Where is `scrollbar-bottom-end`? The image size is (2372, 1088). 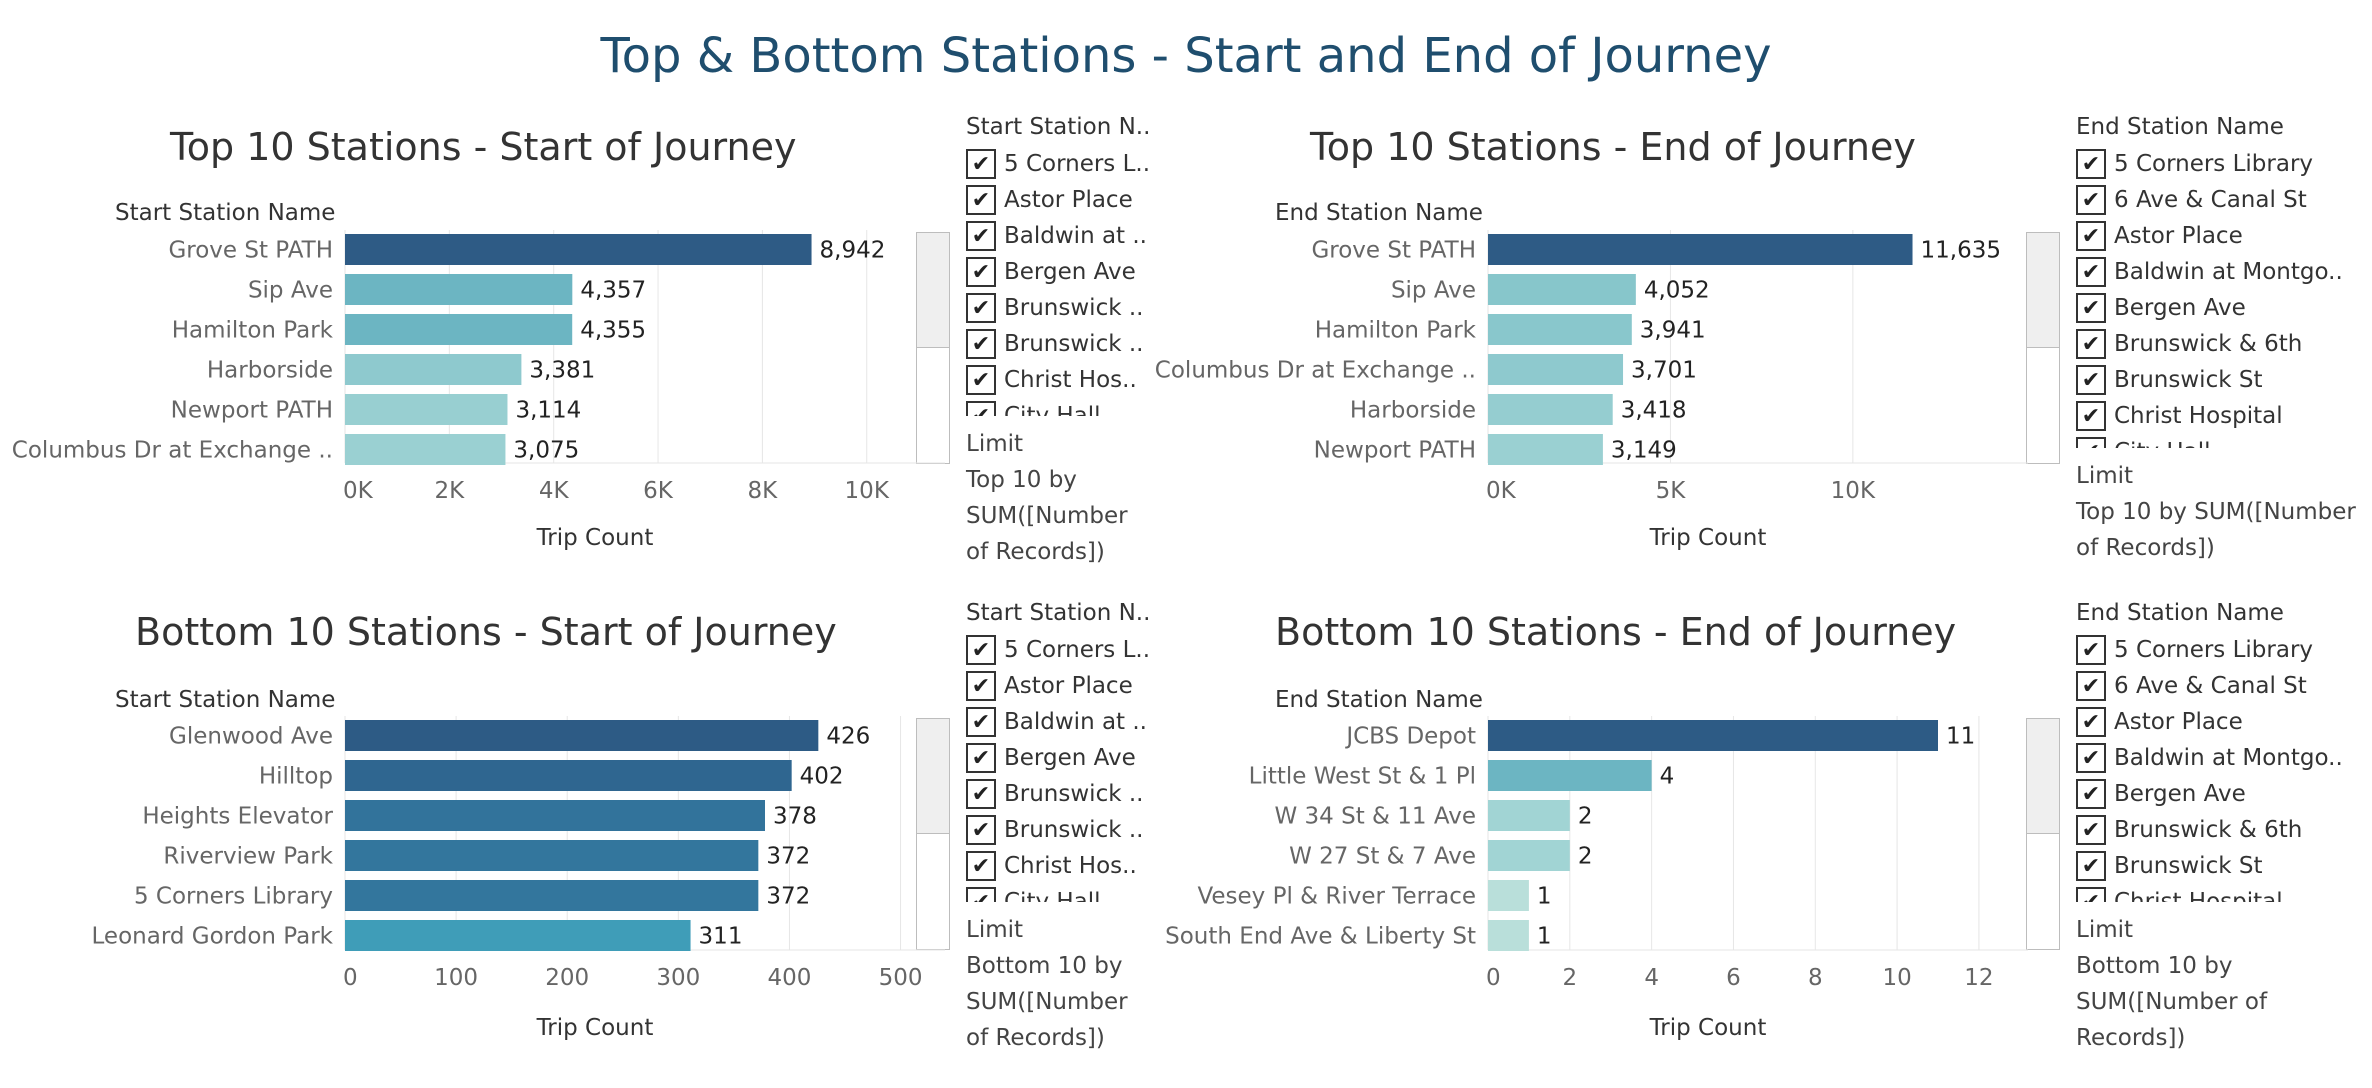
scrollbar-bottom-end is located at coordinates (2043, 834).